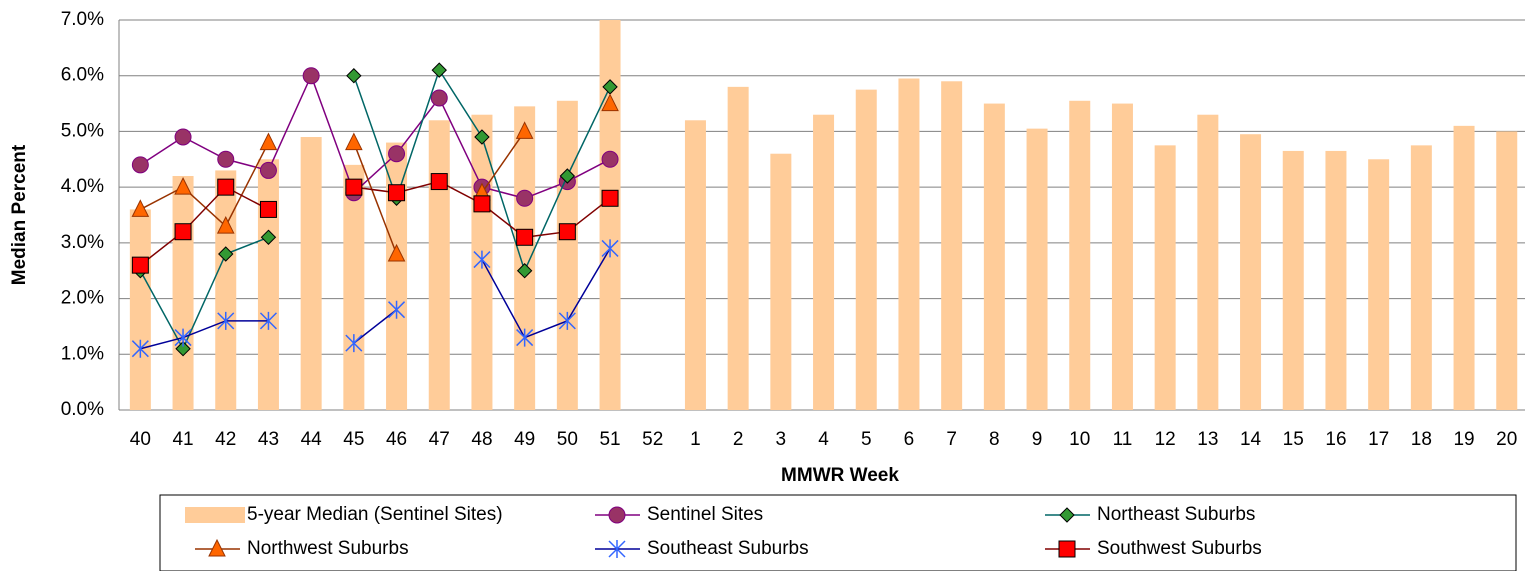 The height and width of the screenshot is (571, 1525). I want to click on x-tick-label: 42, so click(225, 439).